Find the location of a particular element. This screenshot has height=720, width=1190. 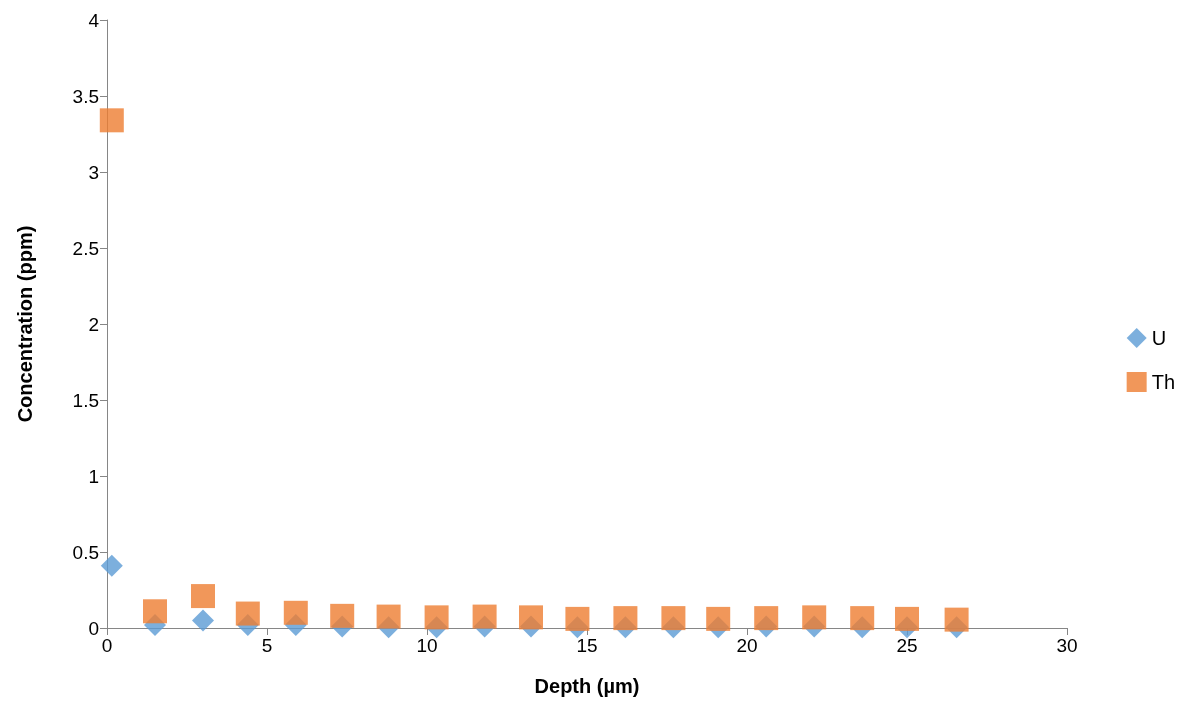

y-tick-label: 2.5 is located at coordinates (85, 248).